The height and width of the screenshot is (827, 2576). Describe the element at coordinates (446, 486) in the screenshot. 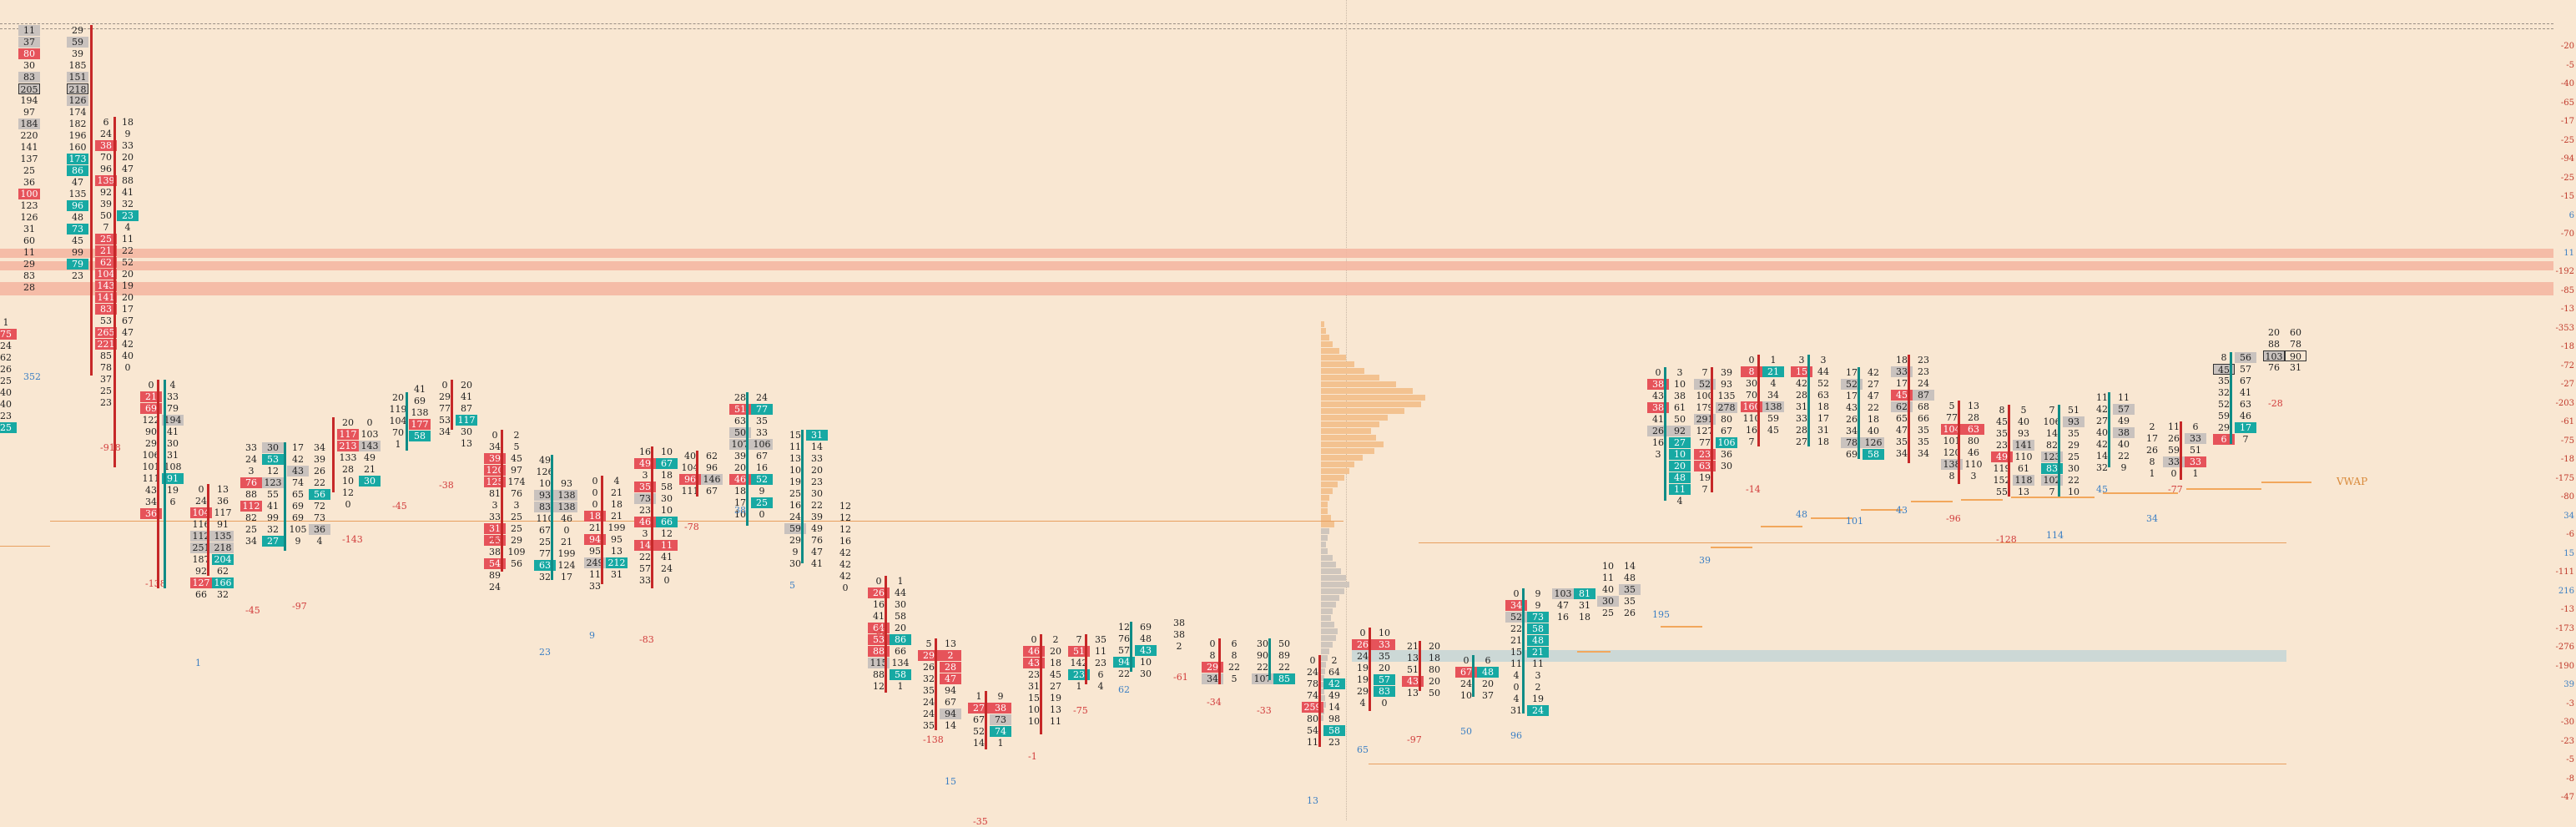

I see `bar-delta-label: -38` at that location.